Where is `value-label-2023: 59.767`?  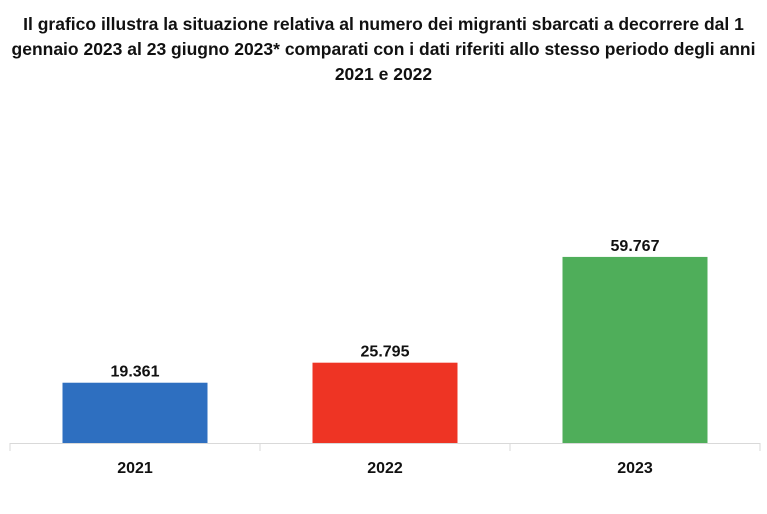 value-label-2023: 59.767 is located at coordinates (635, 246).